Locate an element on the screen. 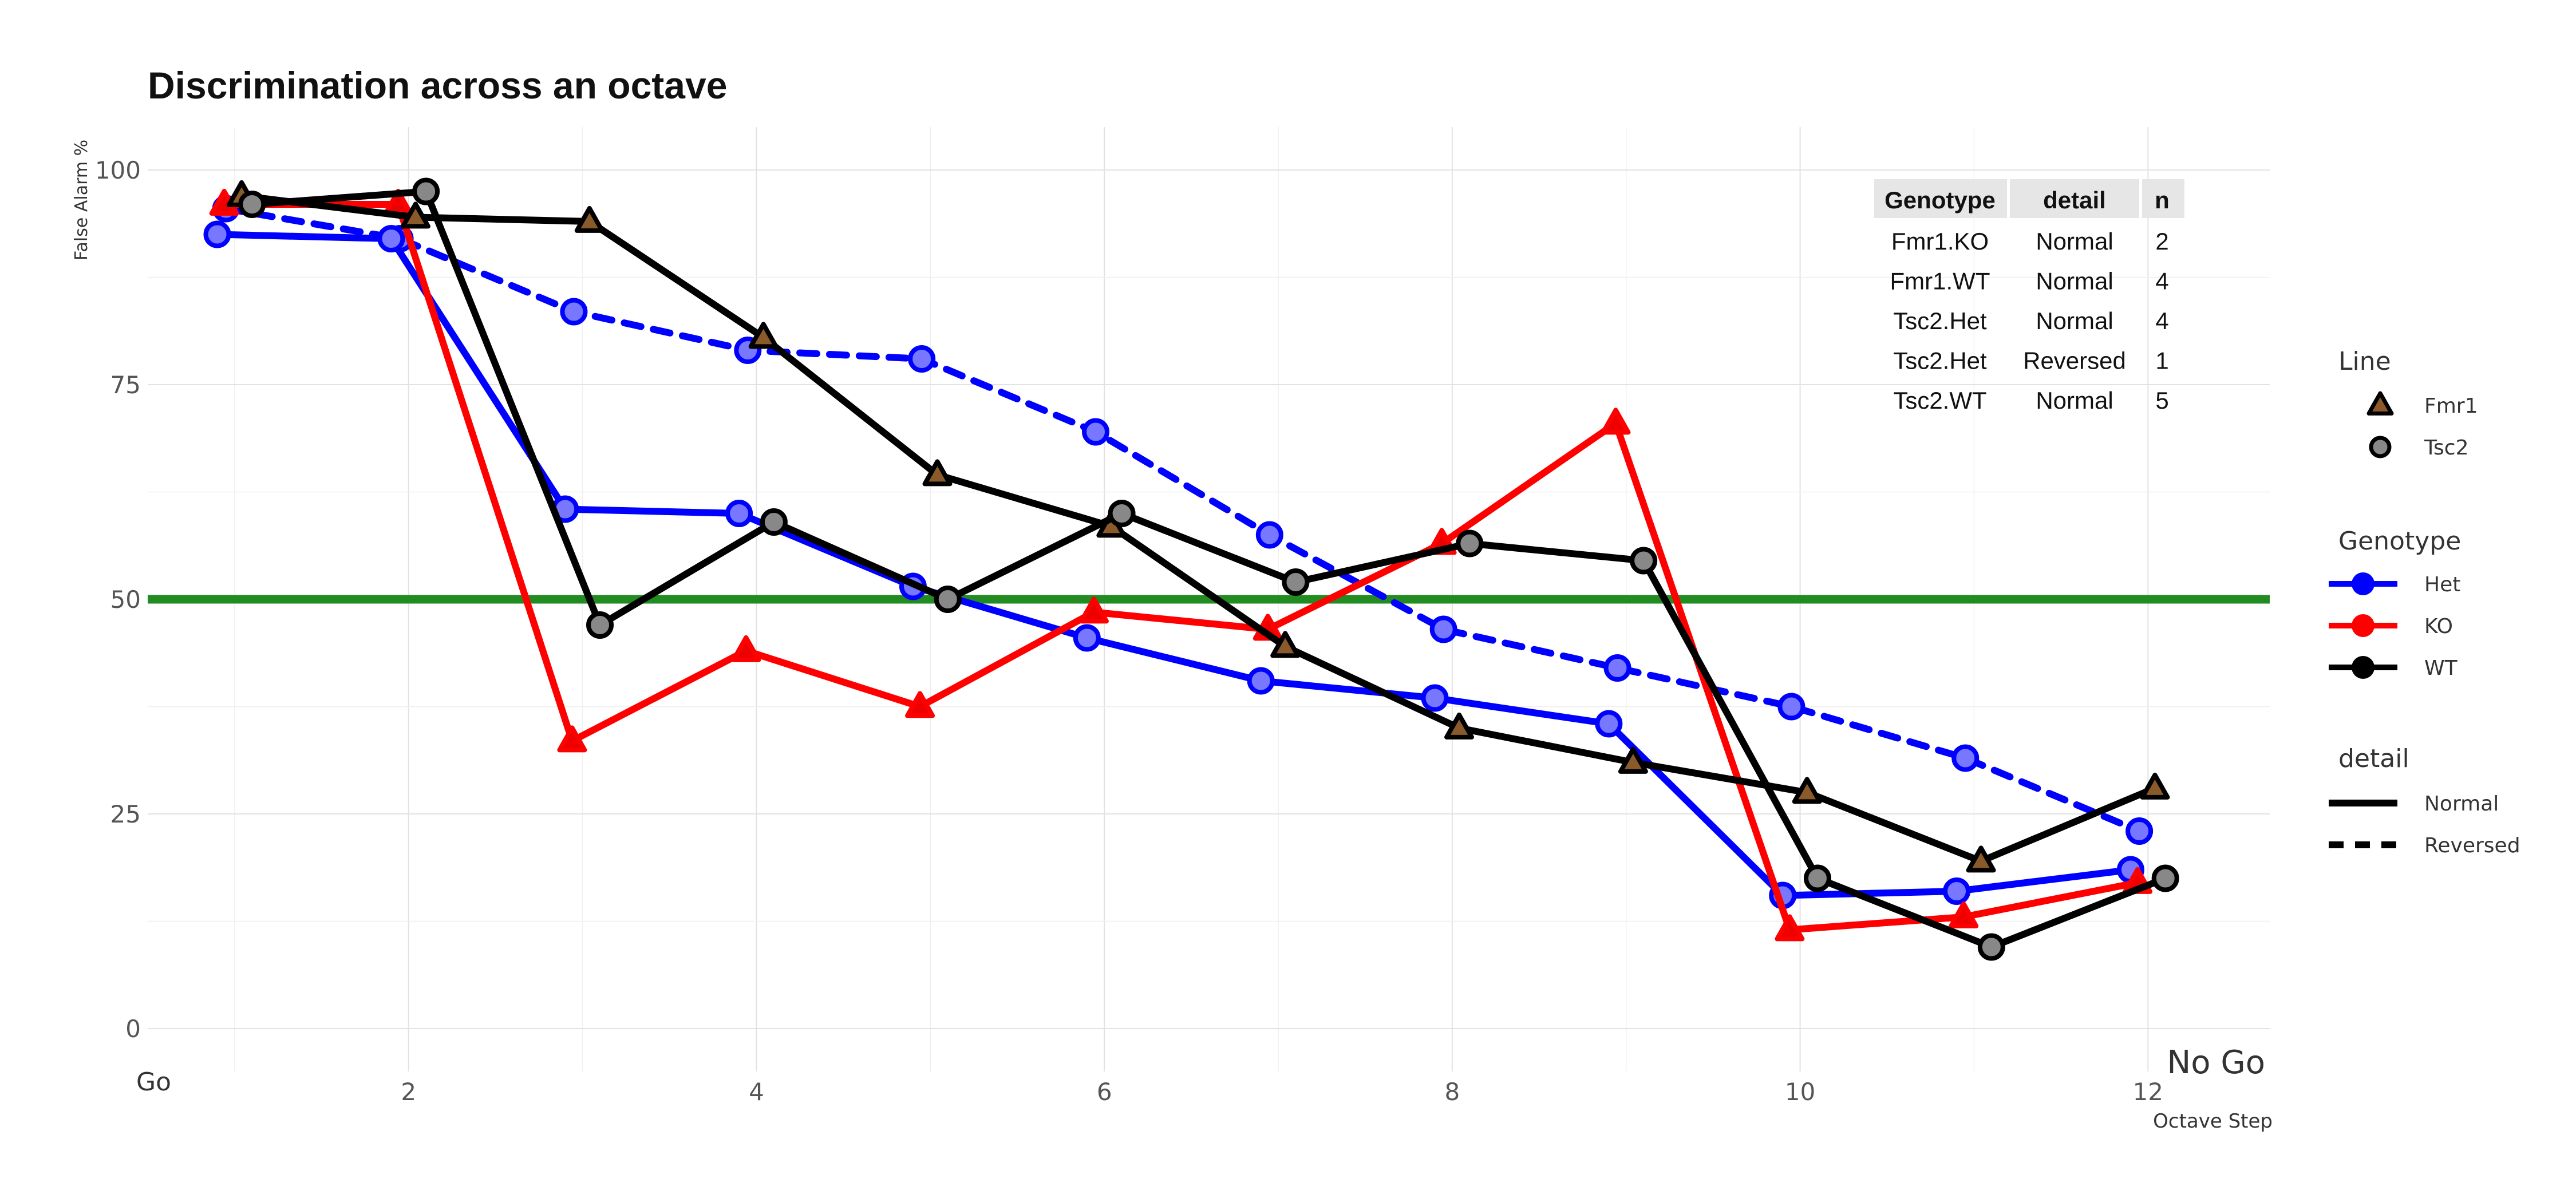 The image size is (2576, 1202). x-tick-label: 8 is located at coordinates (1452, 1092).